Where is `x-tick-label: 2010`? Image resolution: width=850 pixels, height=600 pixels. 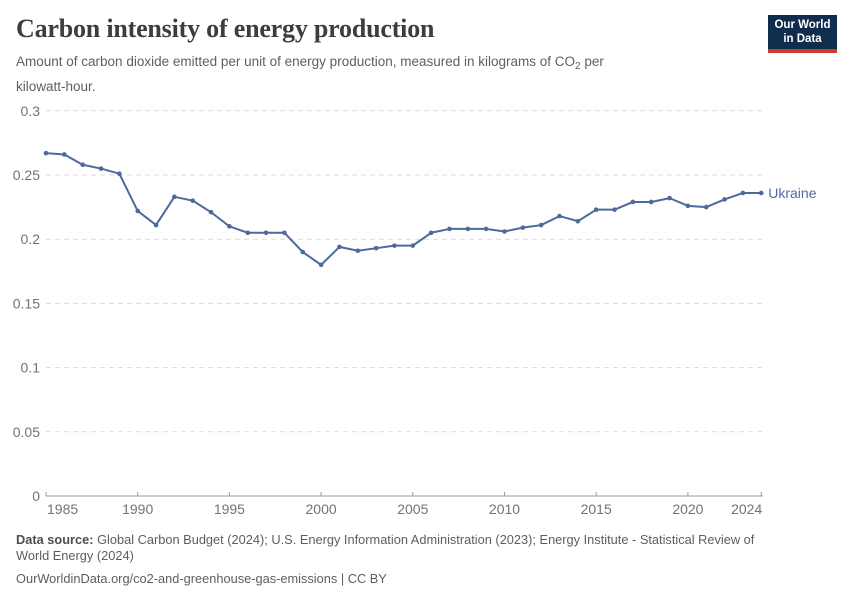
x-tick-label: 2010 is located at coordinates (504, 509).